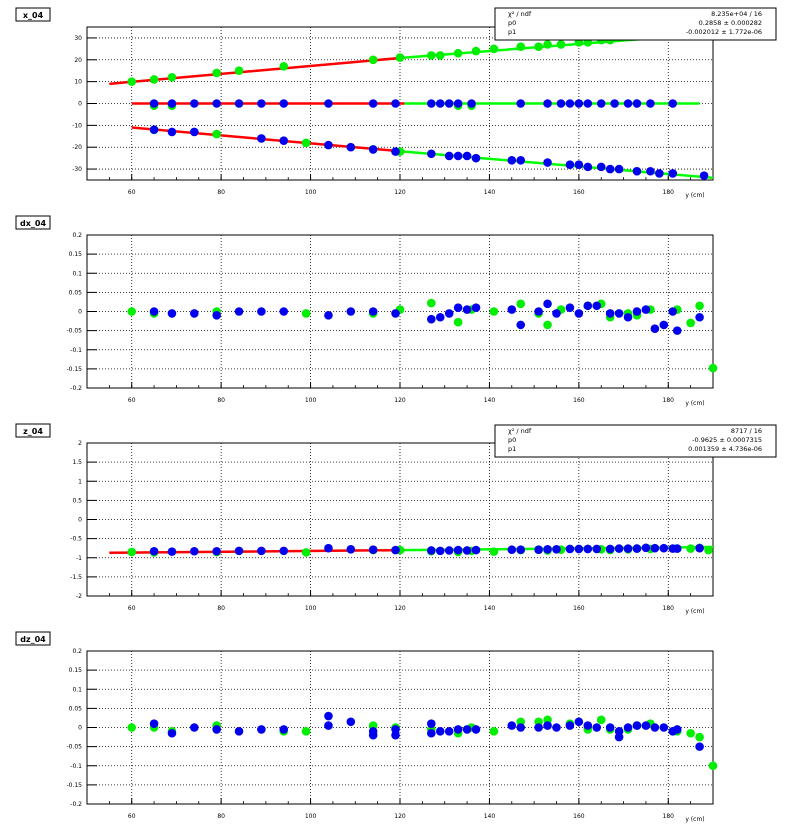 This screenshot has width=800, height=833. Describe the element at coordinates (77, 462) in the screenshot. I see `y-tick-label: 1.5` at that location.